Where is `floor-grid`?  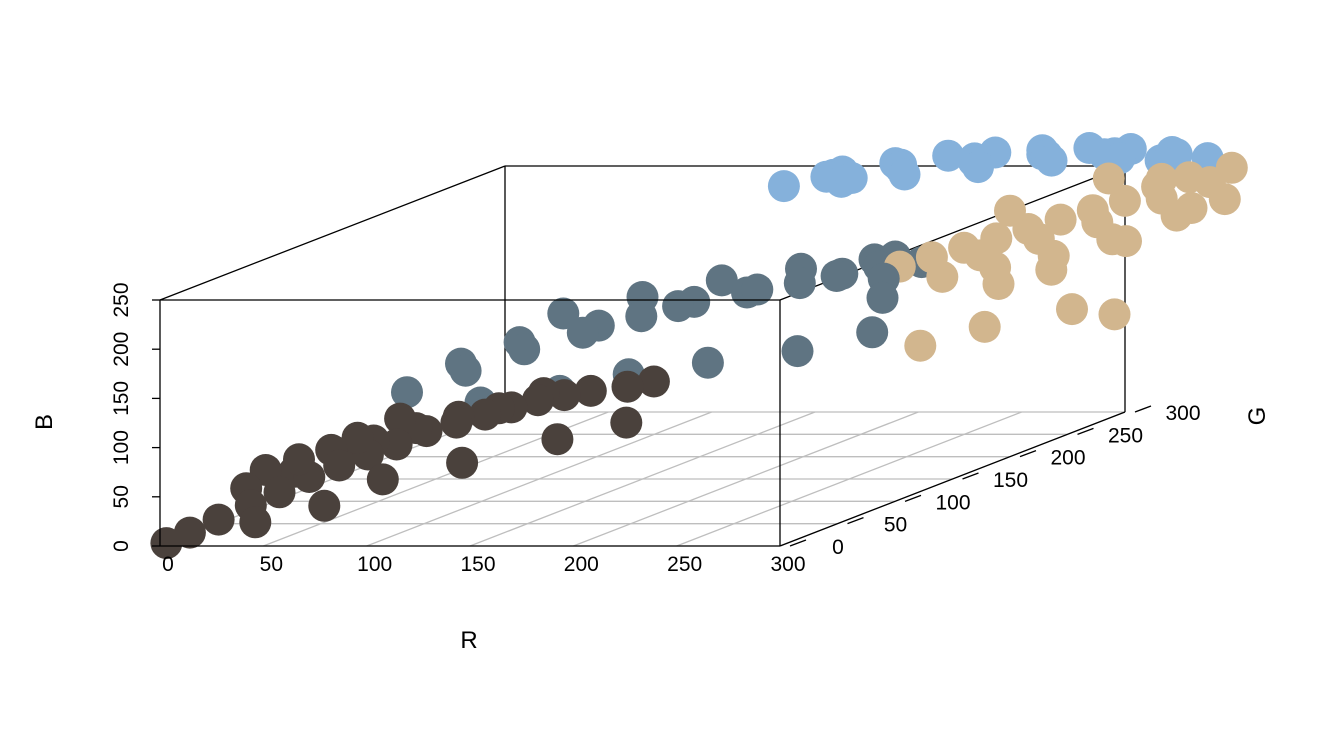
floor-grid is located at coordinates (642, 479).